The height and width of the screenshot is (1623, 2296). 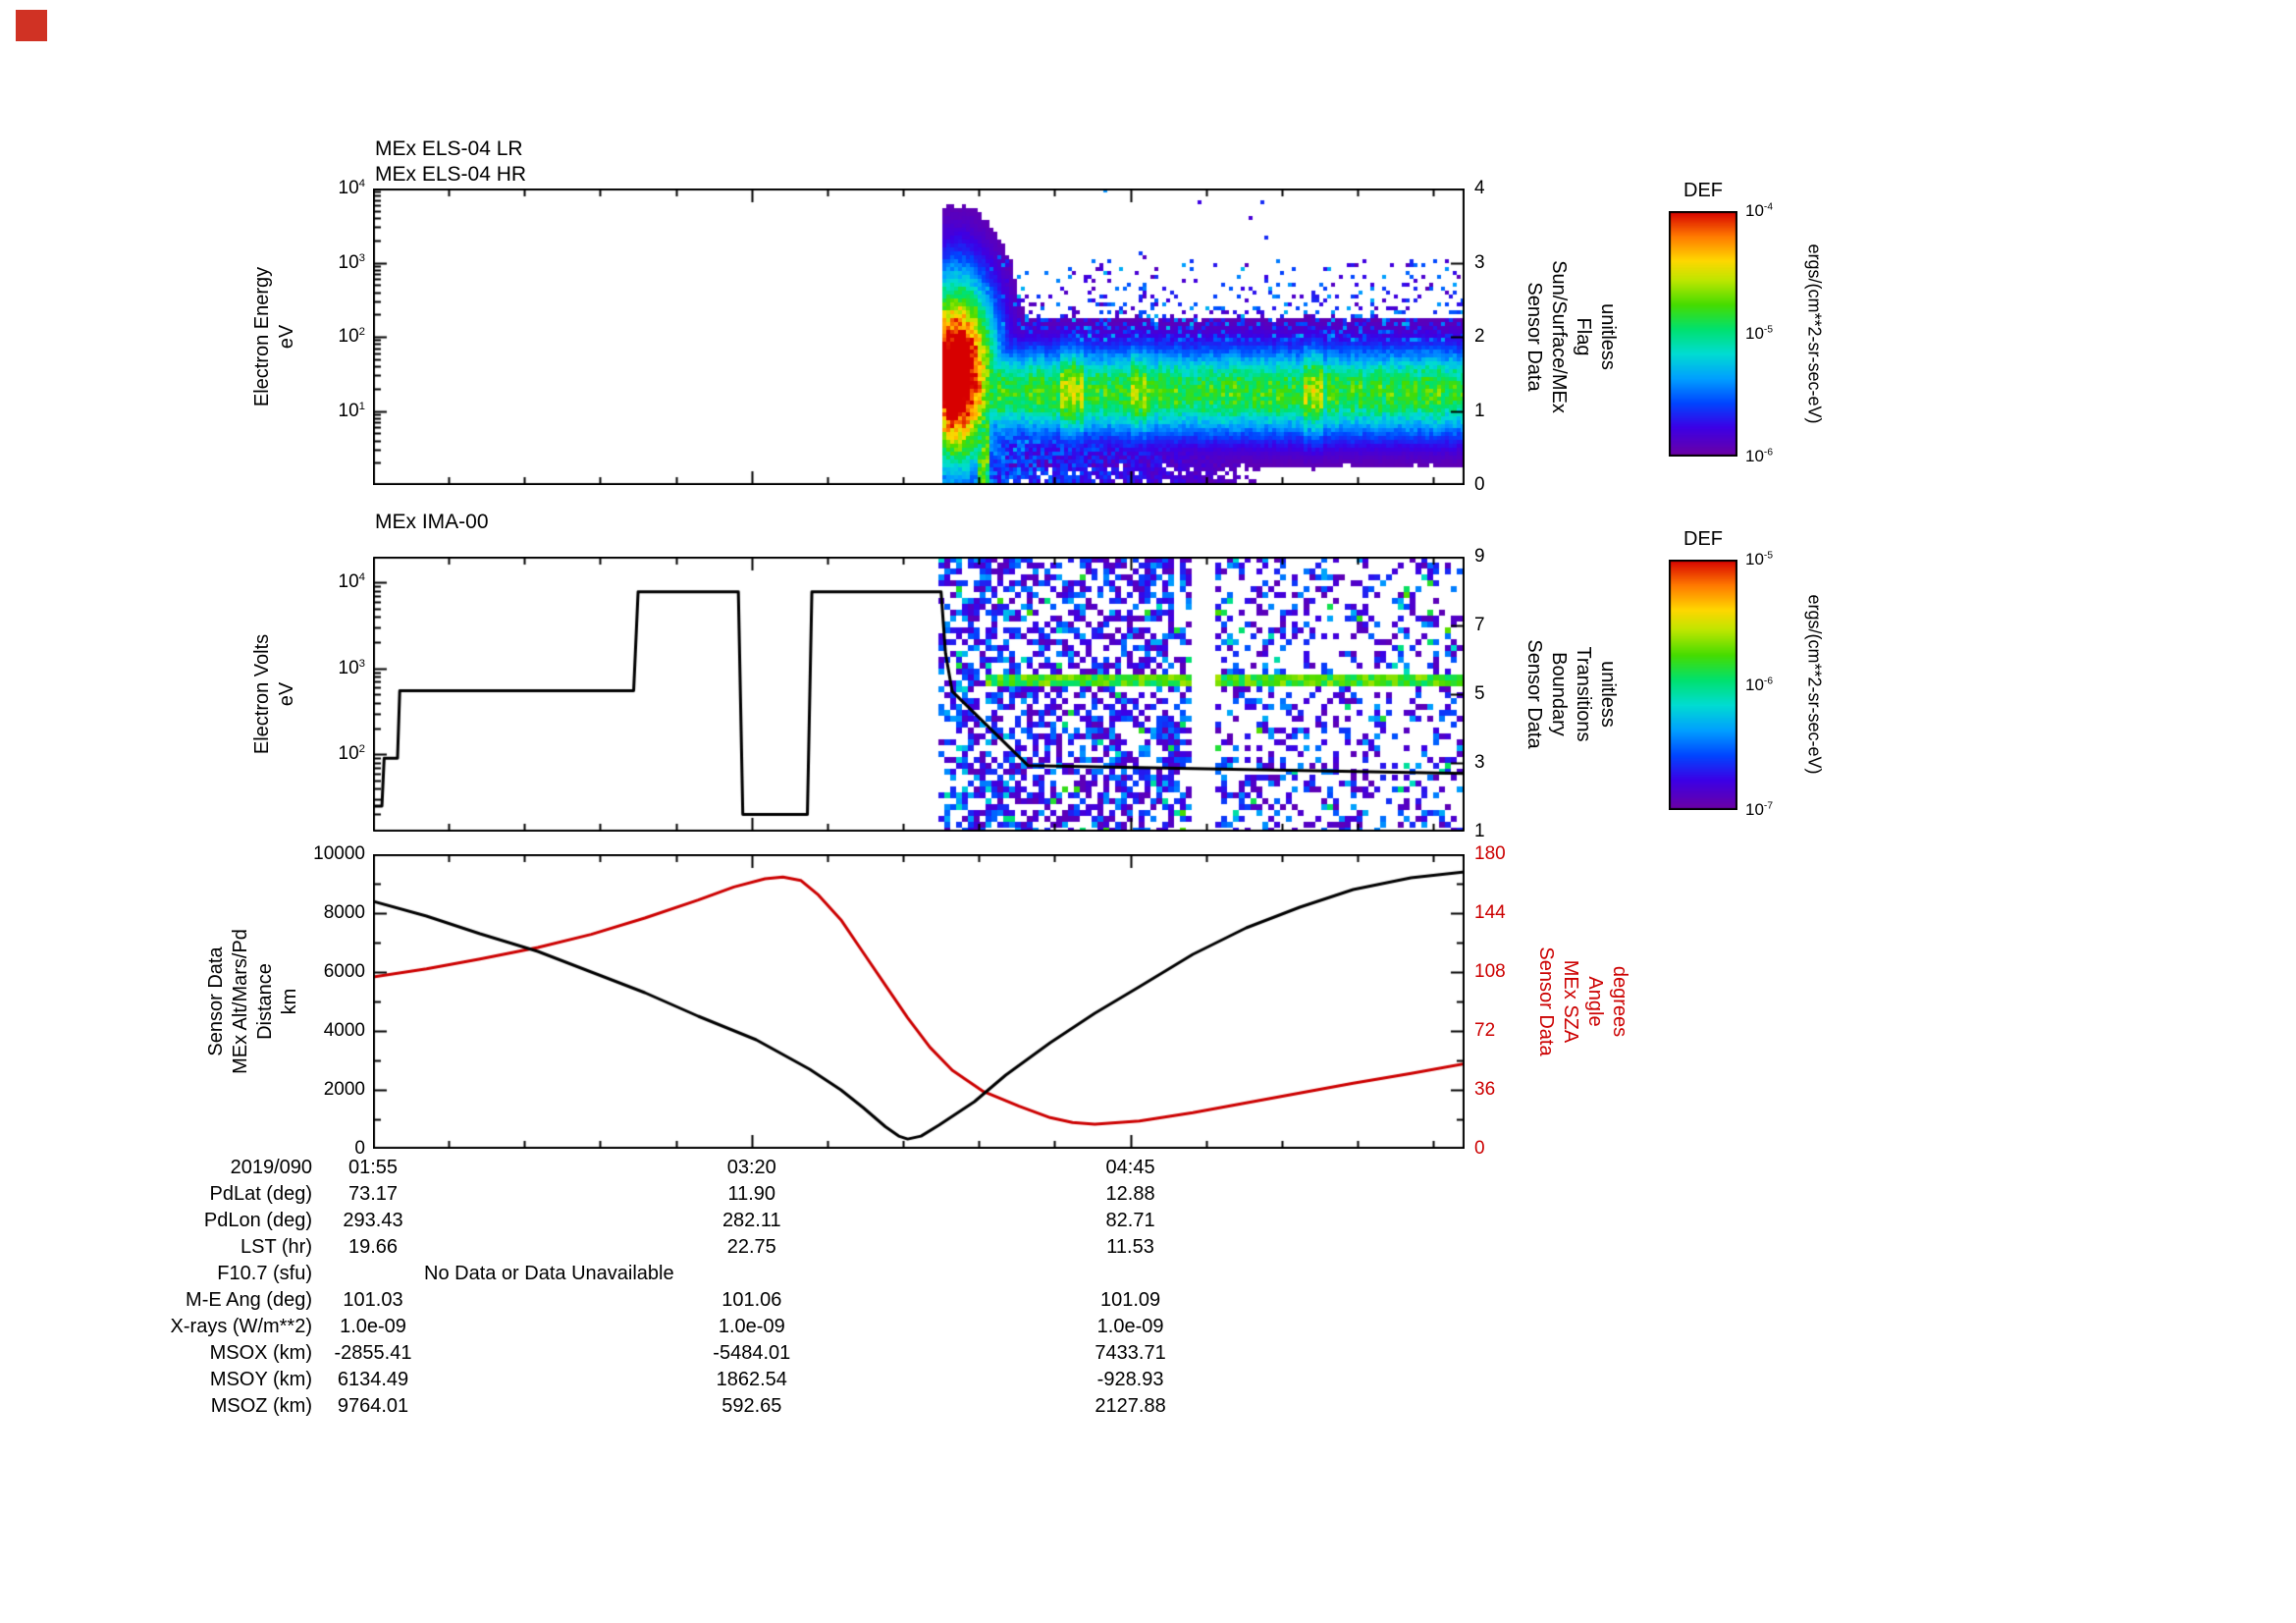 What do you see at coordinates (751, 1220) in the screenshot?
I see `annotation-value: 282.11` at bounding box center [751, 1220].